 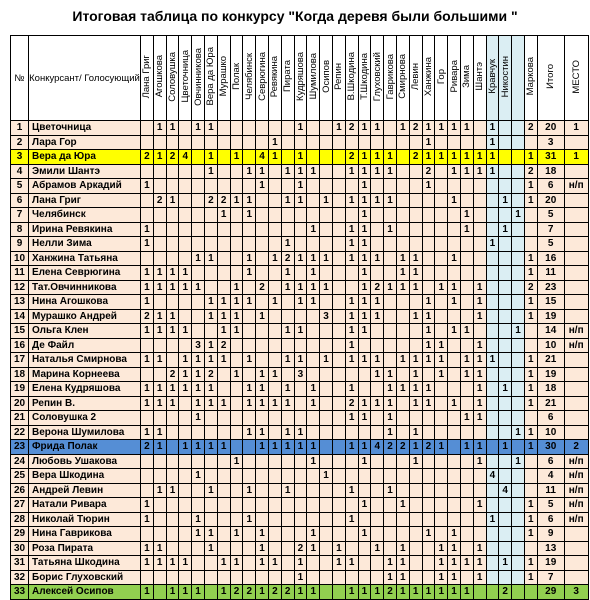 I want to click on header-name: Конкурсант/ Голосующий, so click(x=84, y=78).